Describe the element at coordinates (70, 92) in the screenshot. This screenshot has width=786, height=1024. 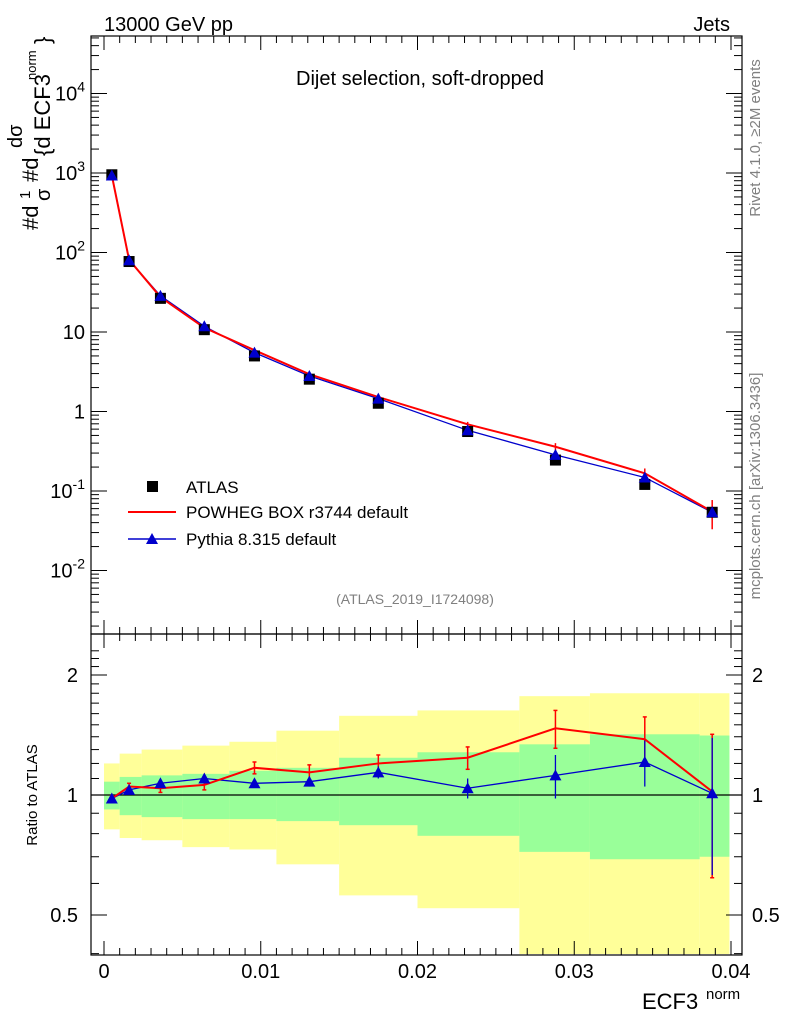
I see `y-tick-label: 10⁴` at that location.